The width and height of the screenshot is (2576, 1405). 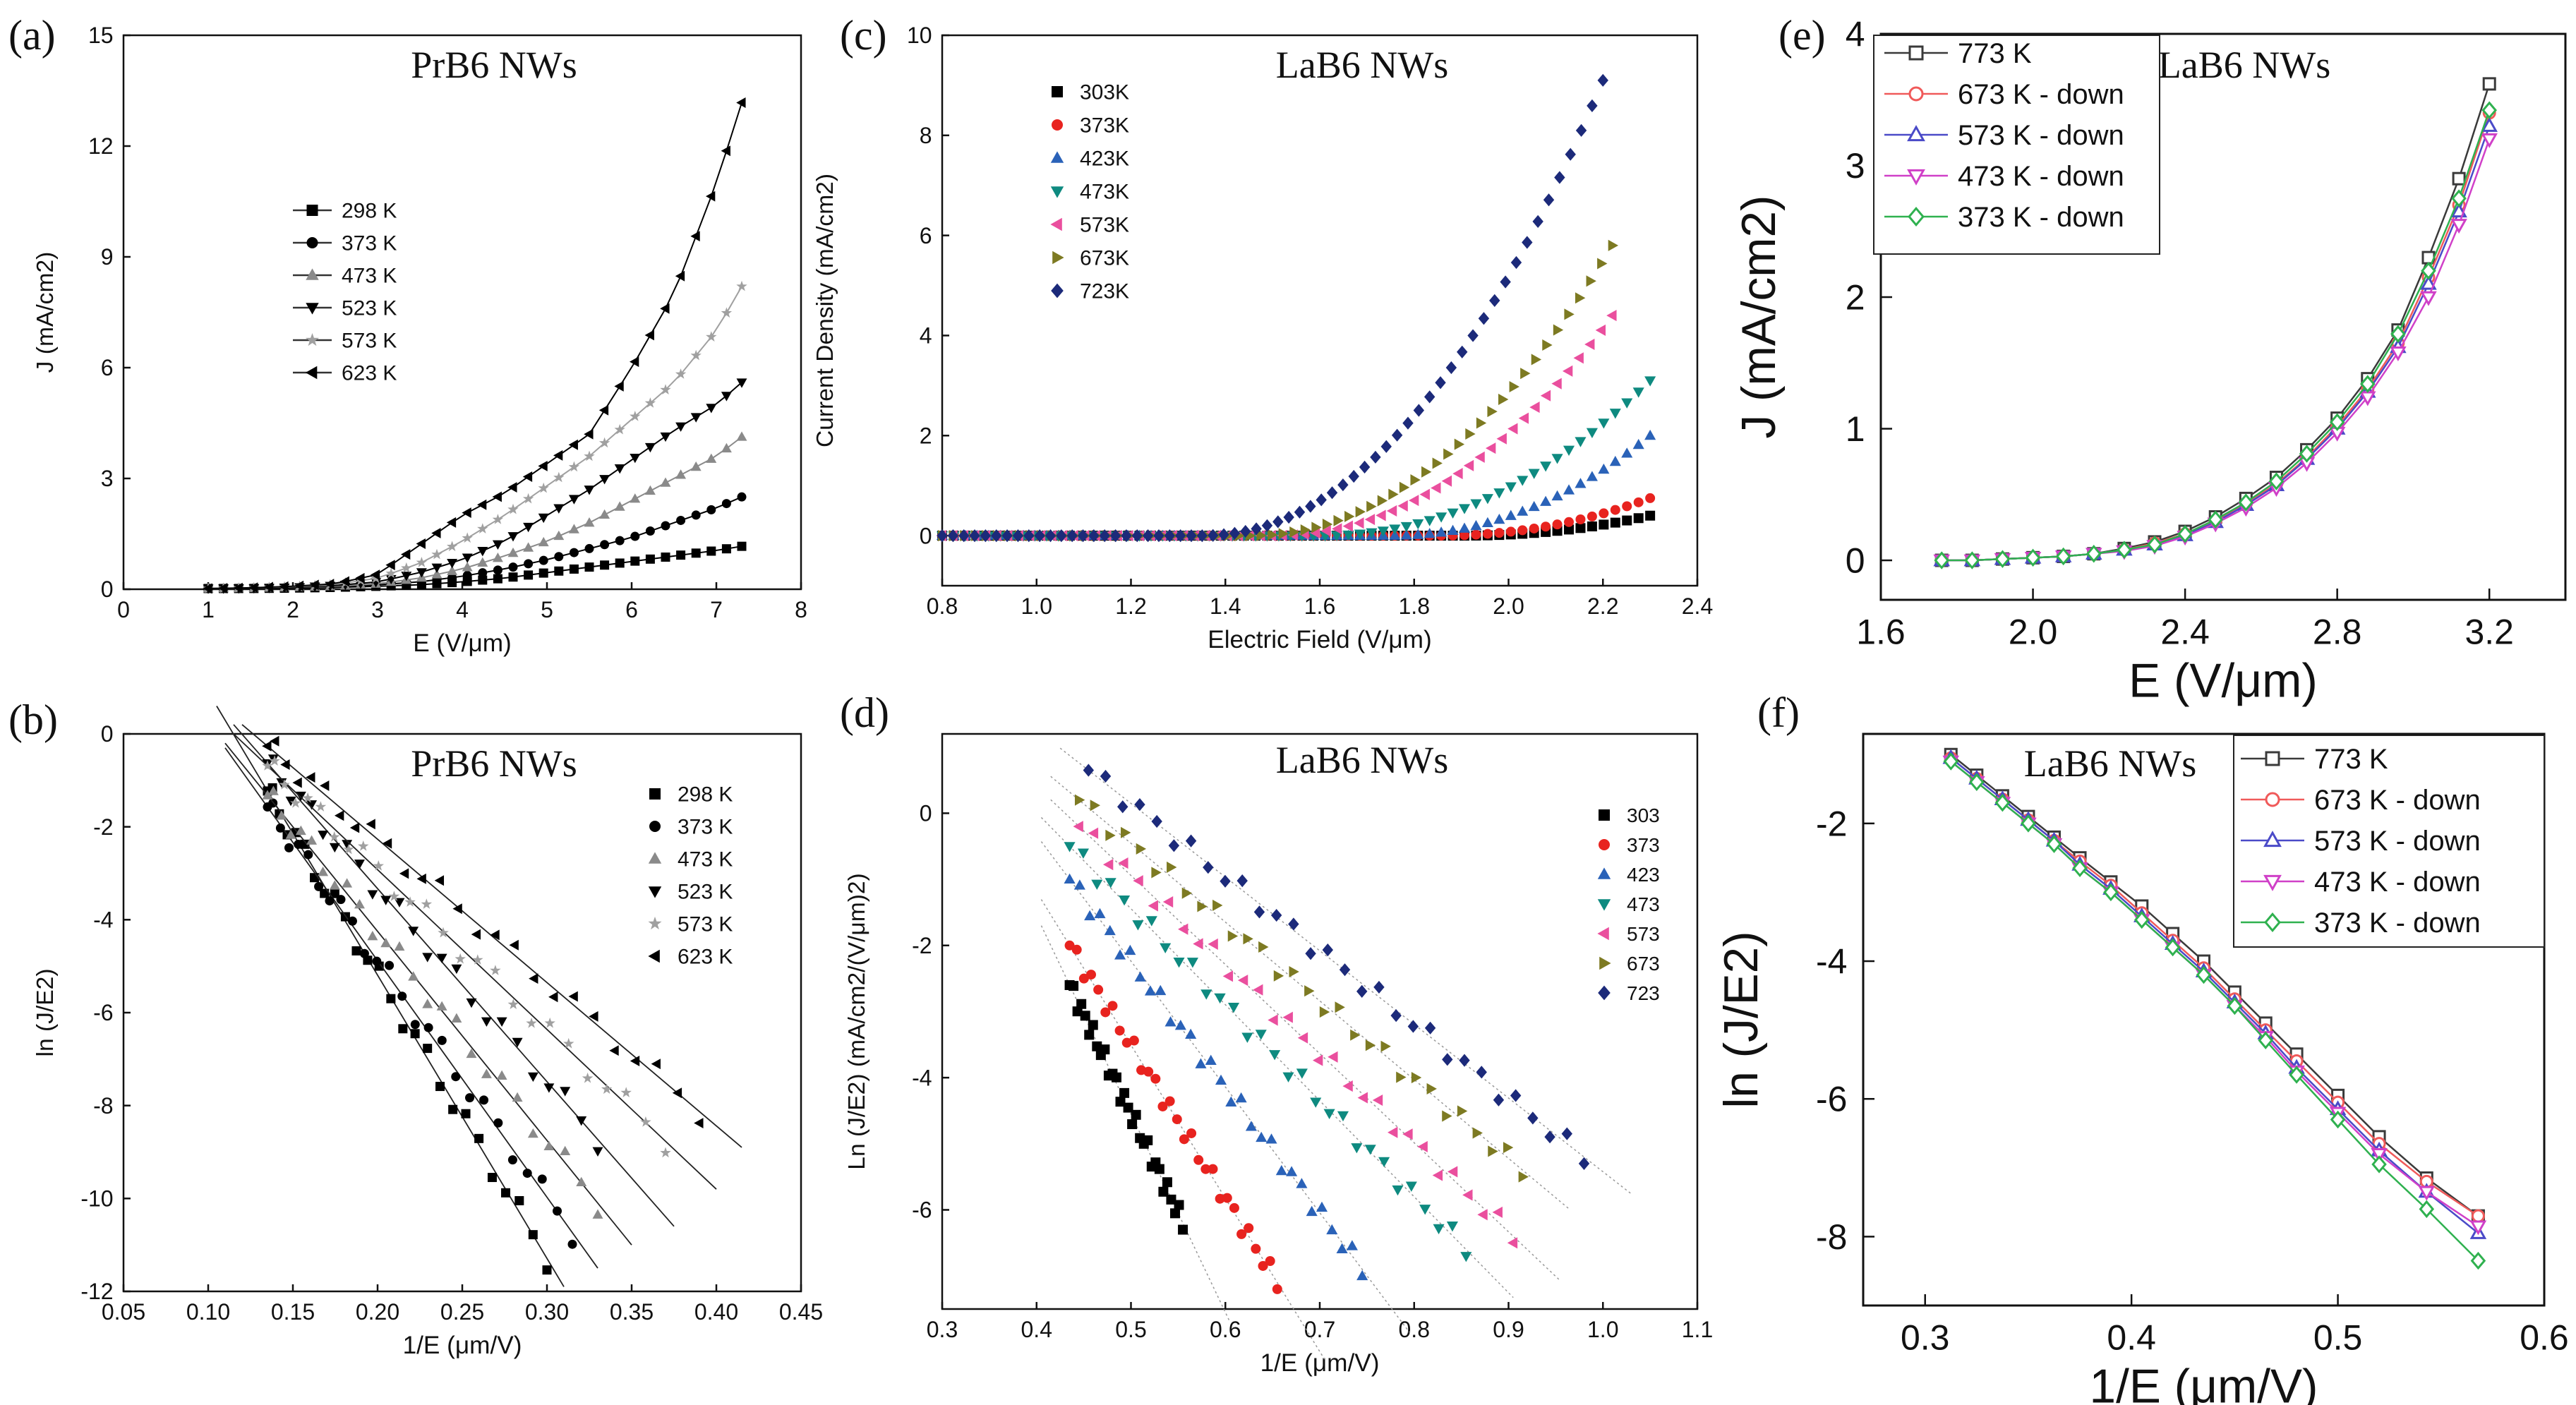 What do you see at coordinates (1225, 606) in the screenshot?
I see `x-tick-label: 1.4` at bounding box center [1225, 606].